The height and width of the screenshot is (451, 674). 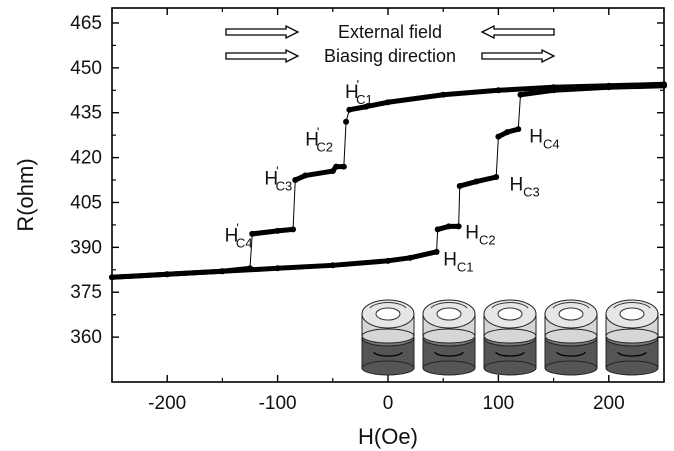 What do you see at coordinates (86, 247) in the screenshot?
I see `y-tick-label: 390` at bounding box center [86, 247].